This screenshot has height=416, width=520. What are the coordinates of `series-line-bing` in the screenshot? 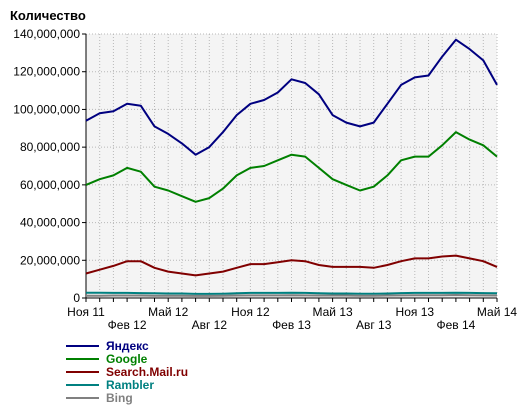 It's located at (292, 295).